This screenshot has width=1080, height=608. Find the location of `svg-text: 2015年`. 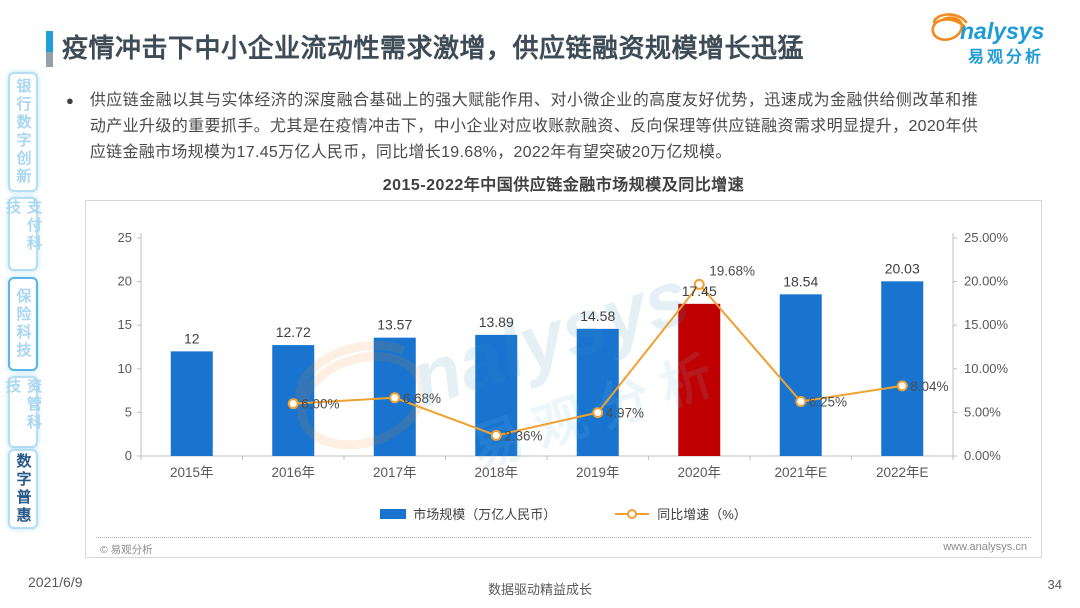

svg-text: 2015年 is located at coordinates (192, 472).